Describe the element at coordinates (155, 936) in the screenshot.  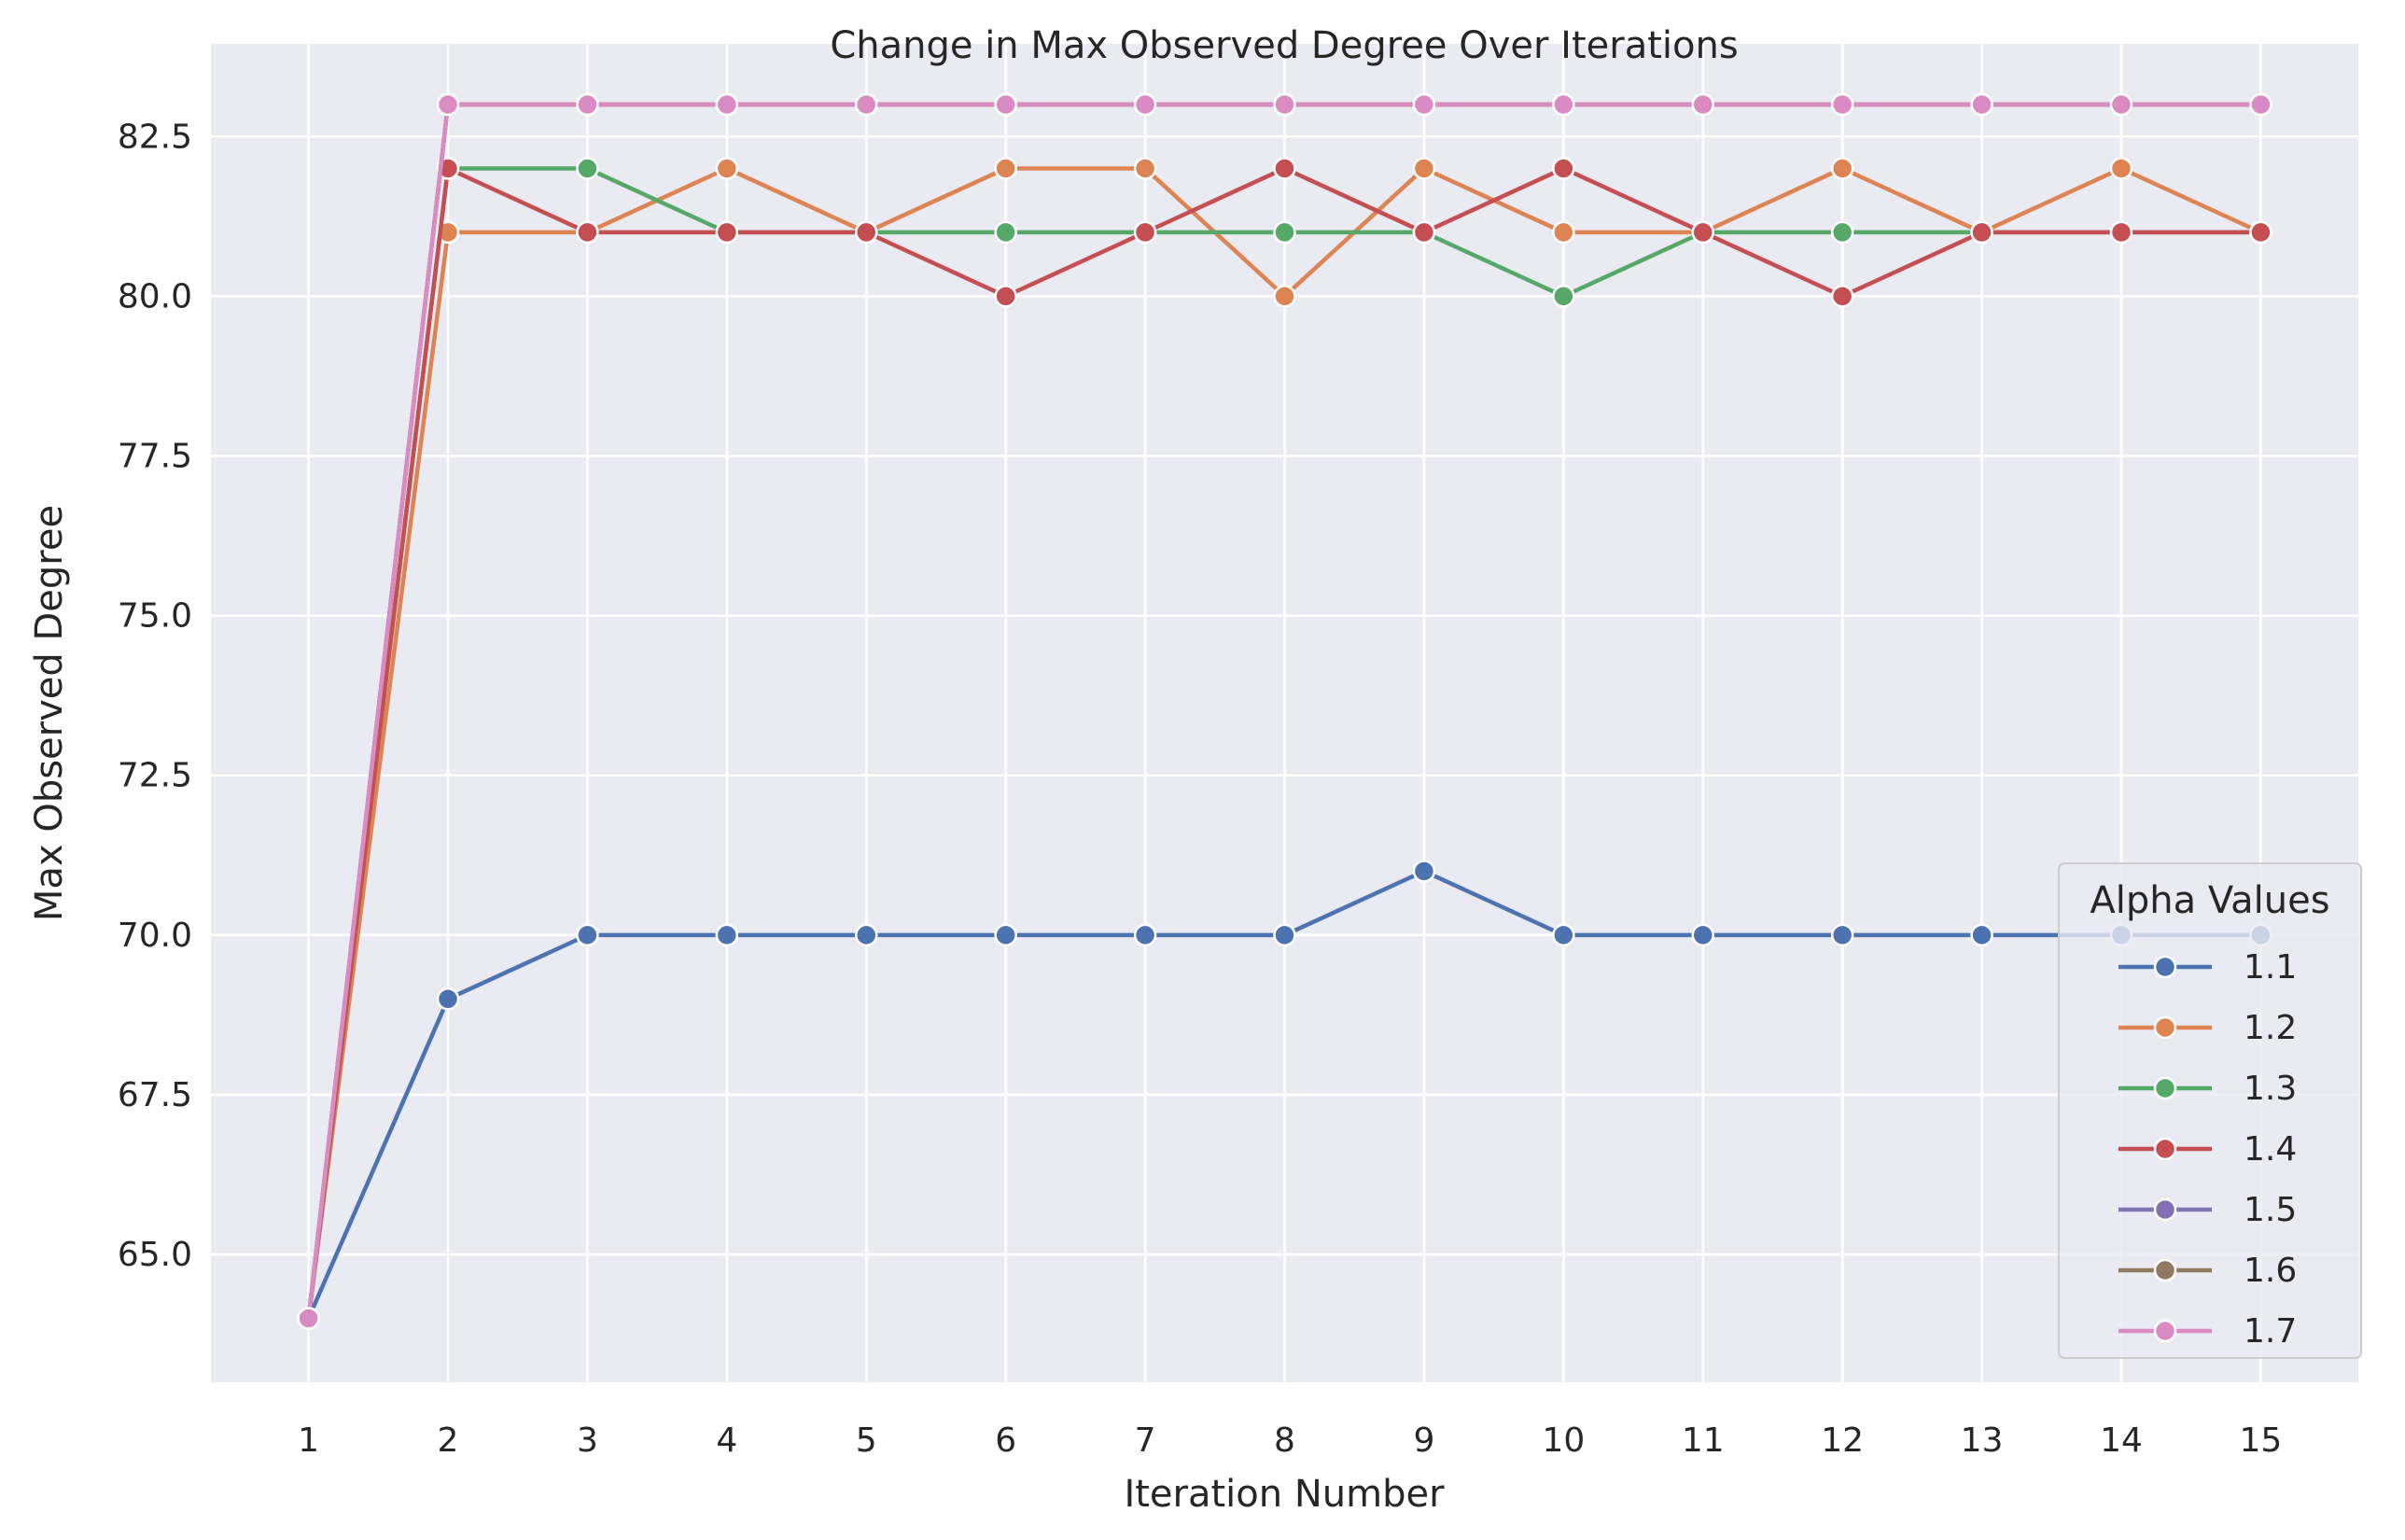
I see `y-tick-label: 70.0` at that location.